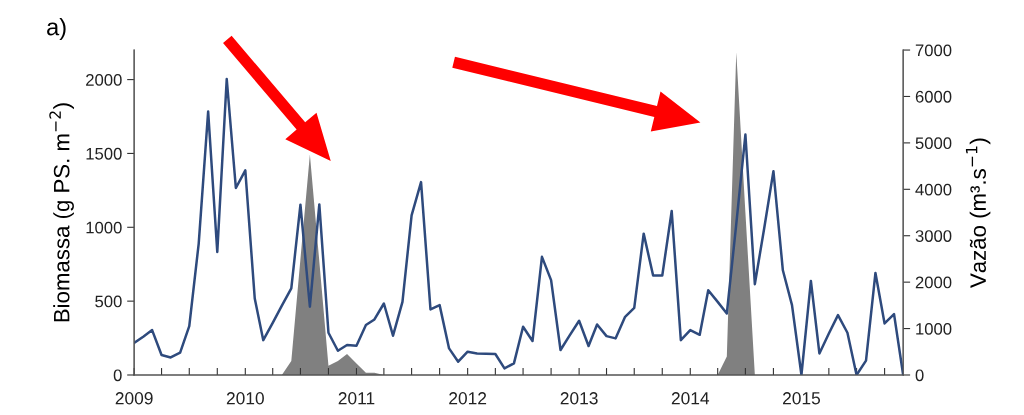 The height and width of the screenshot is (415, 1024). I want to click on chart-title: a), so click(56, 29).